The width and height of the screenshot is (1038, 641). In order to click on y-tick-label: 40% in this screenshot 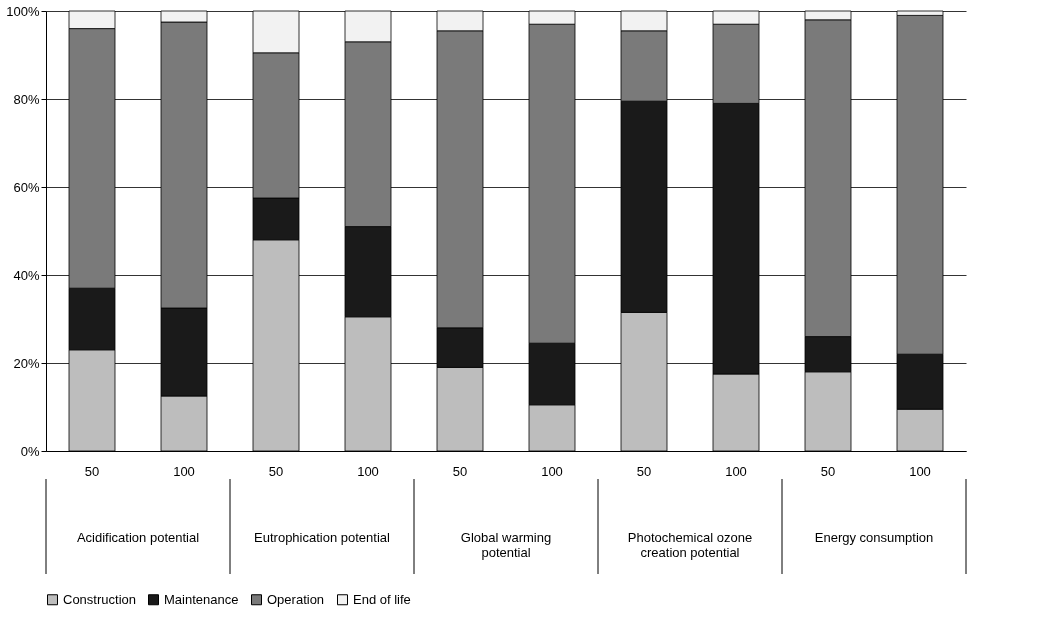, I will do `click(26, 275)`.